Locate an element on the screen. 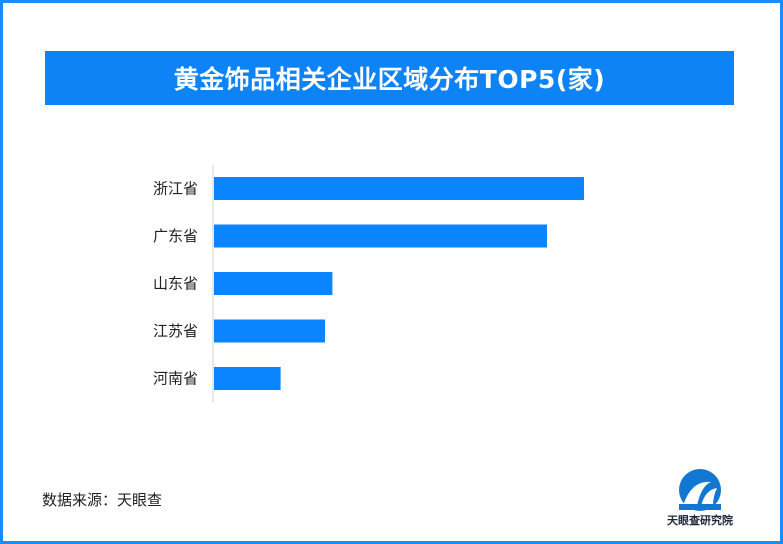 This screenshot has height=544, width=783. data-source-note: 数据来源：天眼查 is located at coordinates (102, 500).